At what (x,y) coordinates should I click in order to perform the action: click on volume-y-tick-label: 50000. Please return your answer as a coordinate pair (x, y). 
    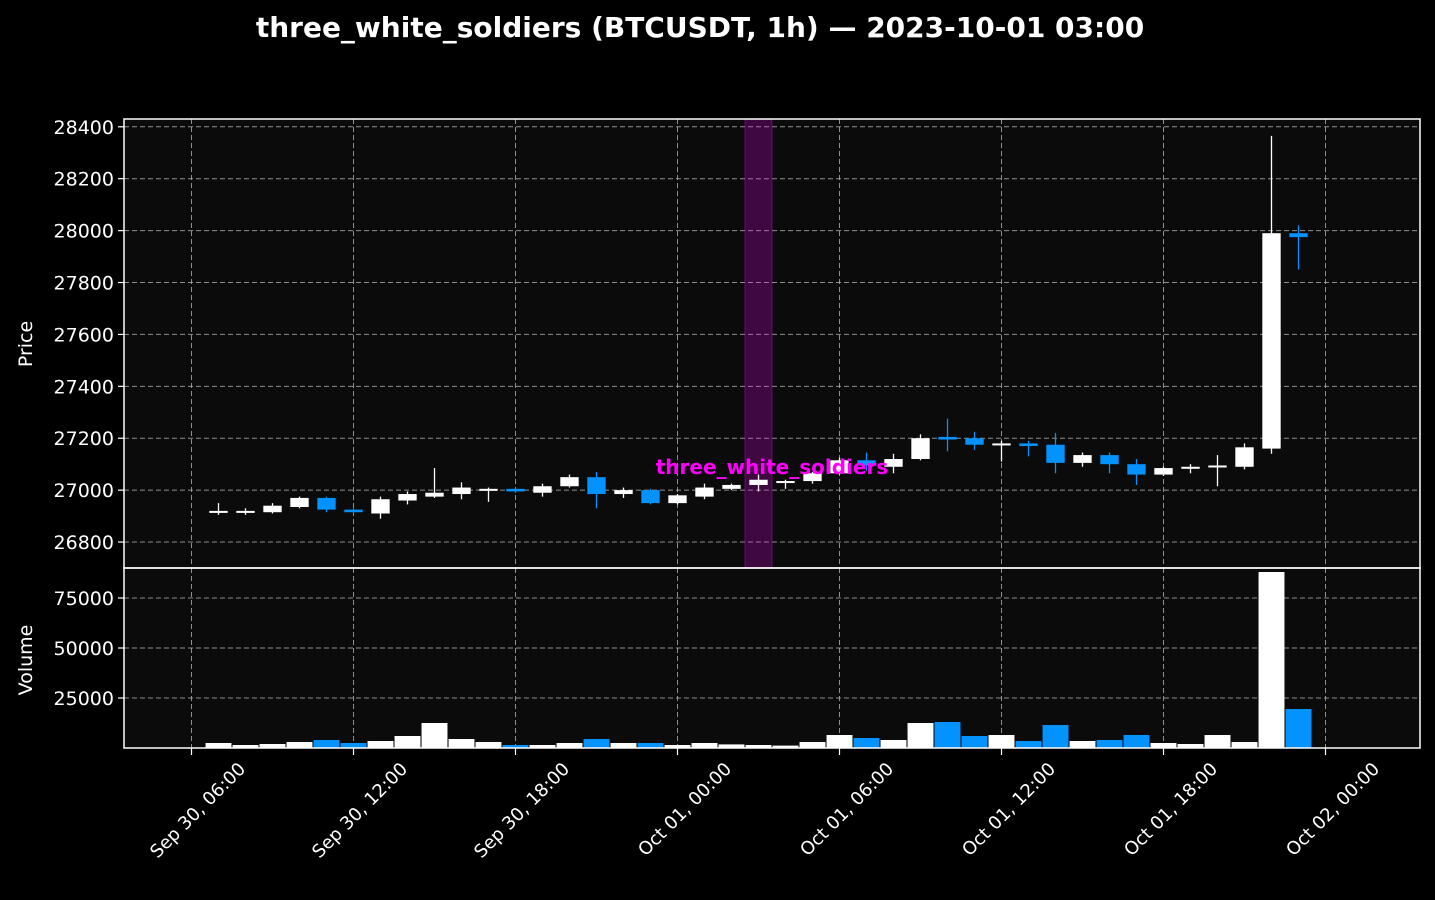
    Looking at the image, I should click on (84, 649).